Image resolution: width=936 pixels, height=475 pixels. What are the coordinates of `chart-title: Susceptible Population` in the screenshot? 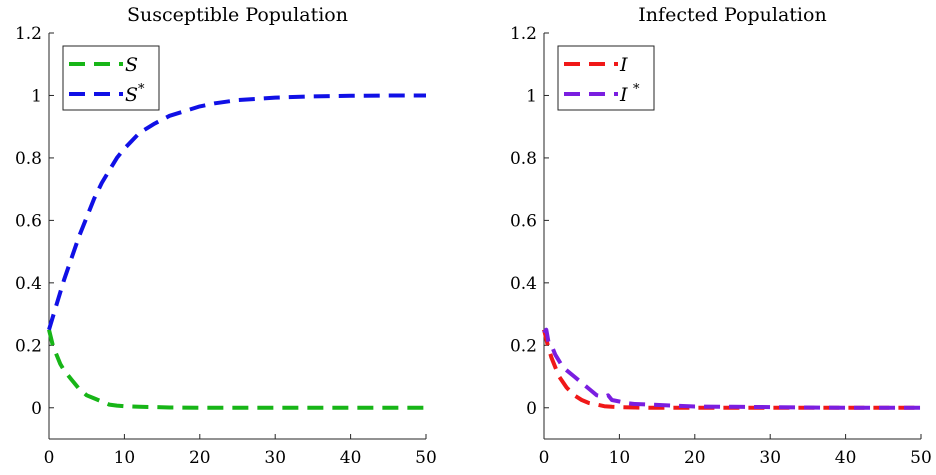 It's located at (237, 15).